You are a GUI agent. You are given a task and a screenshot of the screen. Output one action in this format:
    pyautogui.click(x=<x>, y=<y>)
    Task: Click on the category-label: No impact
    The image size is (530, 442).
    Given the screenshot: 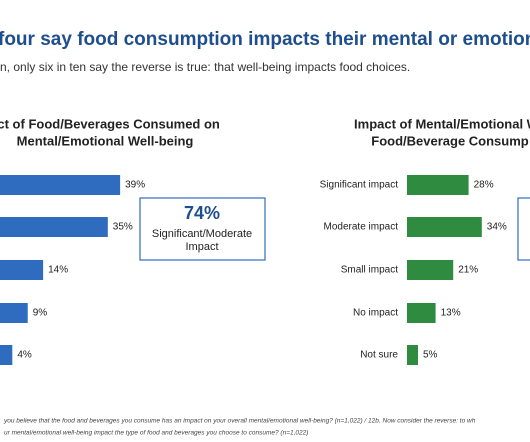 What is the action you would take?
    pyautogui.click(x=375, y=313)
    